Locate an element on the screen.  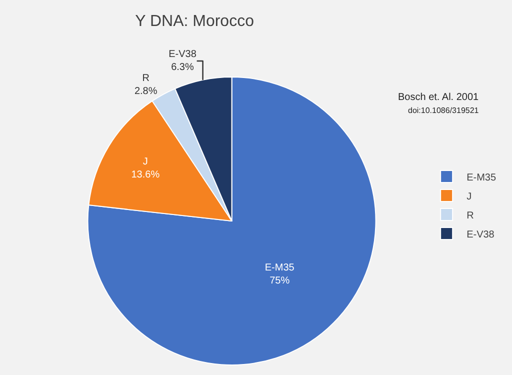
chart-title: Y DNA: Morocco is located at coordinates (194, 21).